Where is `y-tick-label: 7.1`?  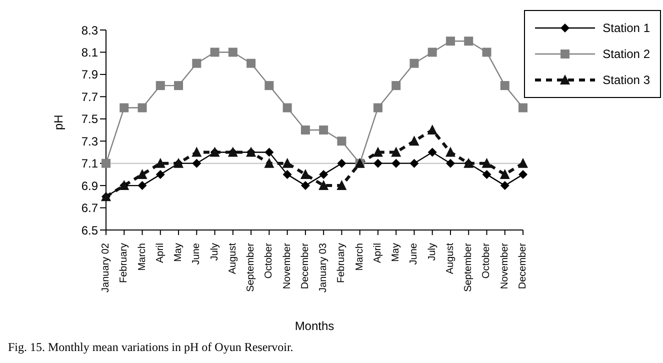
y-tick-label: 7.1 is located at coordinates (89, 163).